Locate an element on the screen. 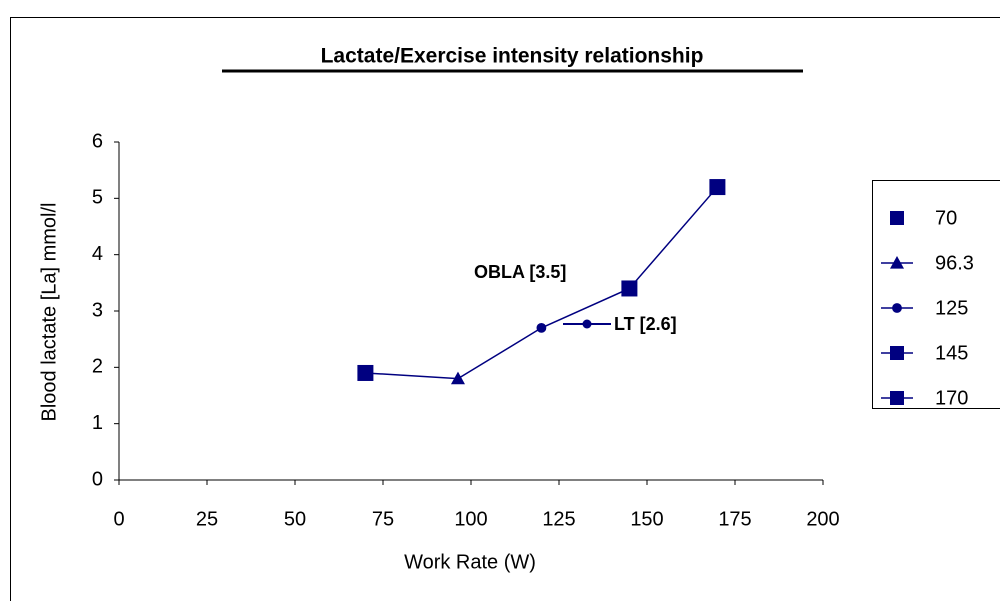  x-tick-label: 100 is located at coordinates (470, 519).